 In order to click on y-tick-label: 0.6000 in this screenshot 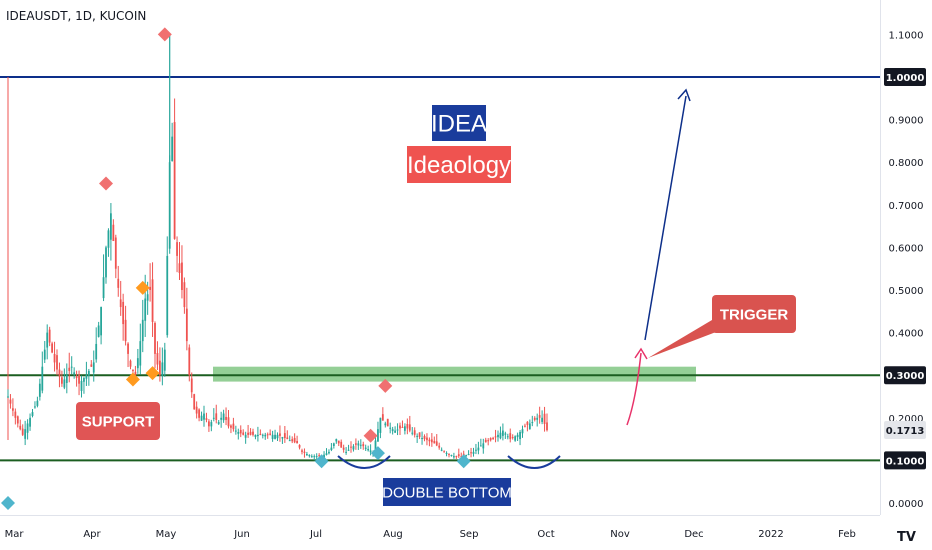, I will do `click(906, 248)`.